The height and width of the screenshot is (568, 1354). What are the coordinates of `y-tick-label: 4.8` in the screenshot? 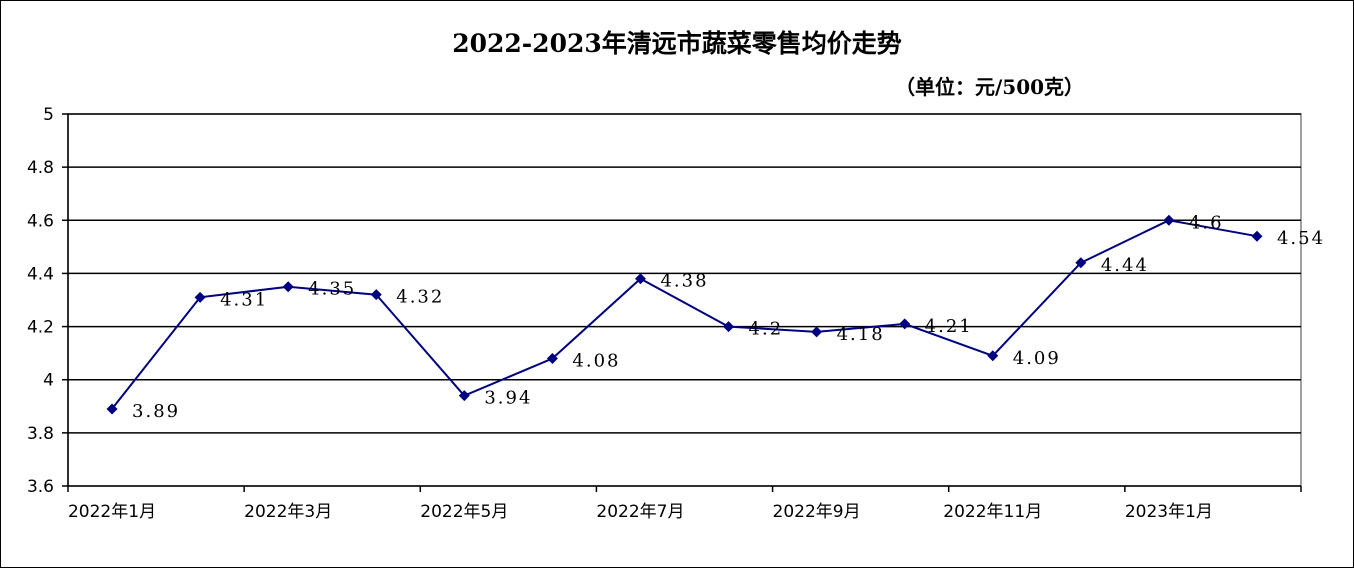 It's located at (40, 168).